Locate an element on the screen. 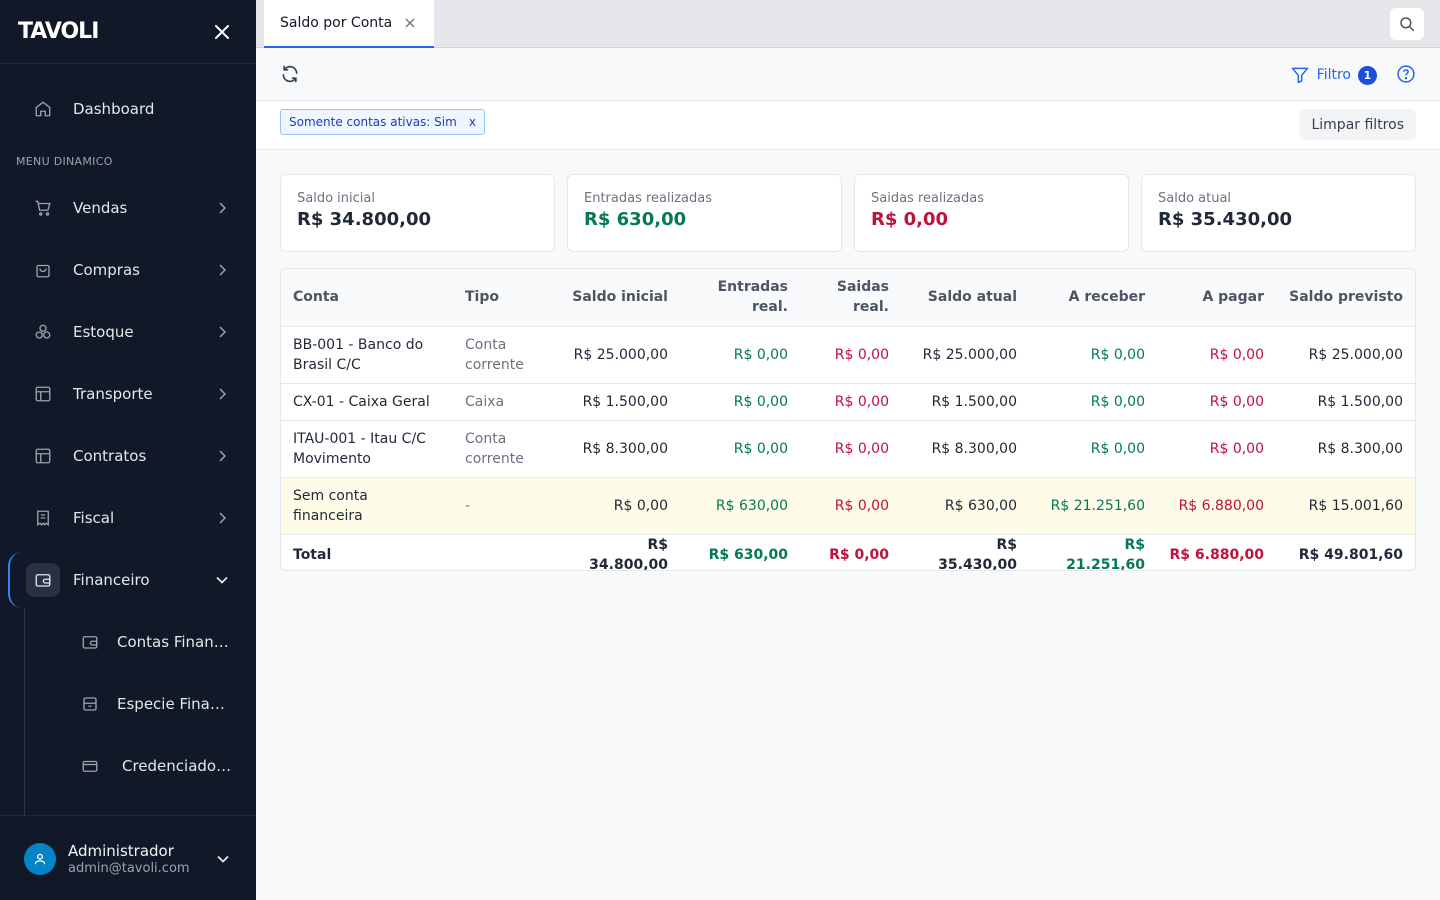  cell-conta: Sem conta financeira is located at coordinates (367, 505).